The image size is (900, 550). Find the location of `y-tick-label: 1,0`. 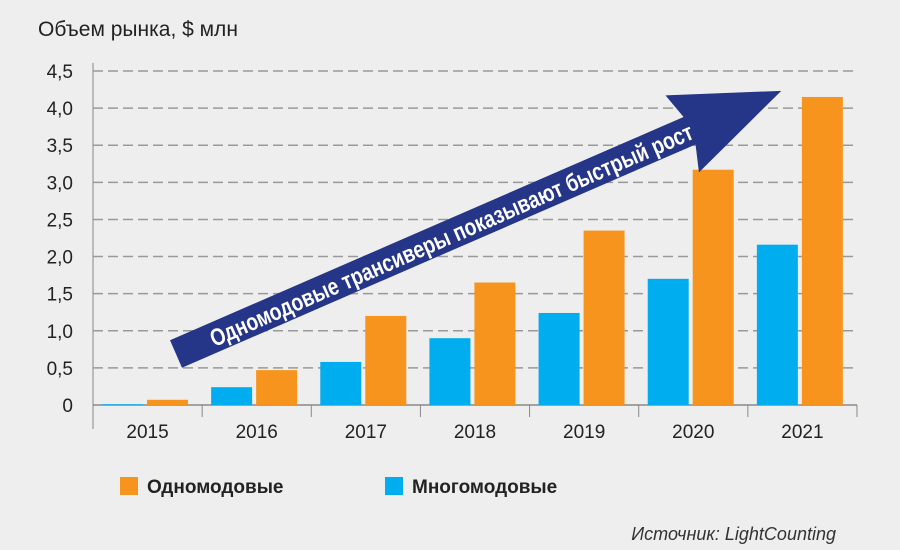

y-tick-label: 1,0 is located at coordinates (60, 332).